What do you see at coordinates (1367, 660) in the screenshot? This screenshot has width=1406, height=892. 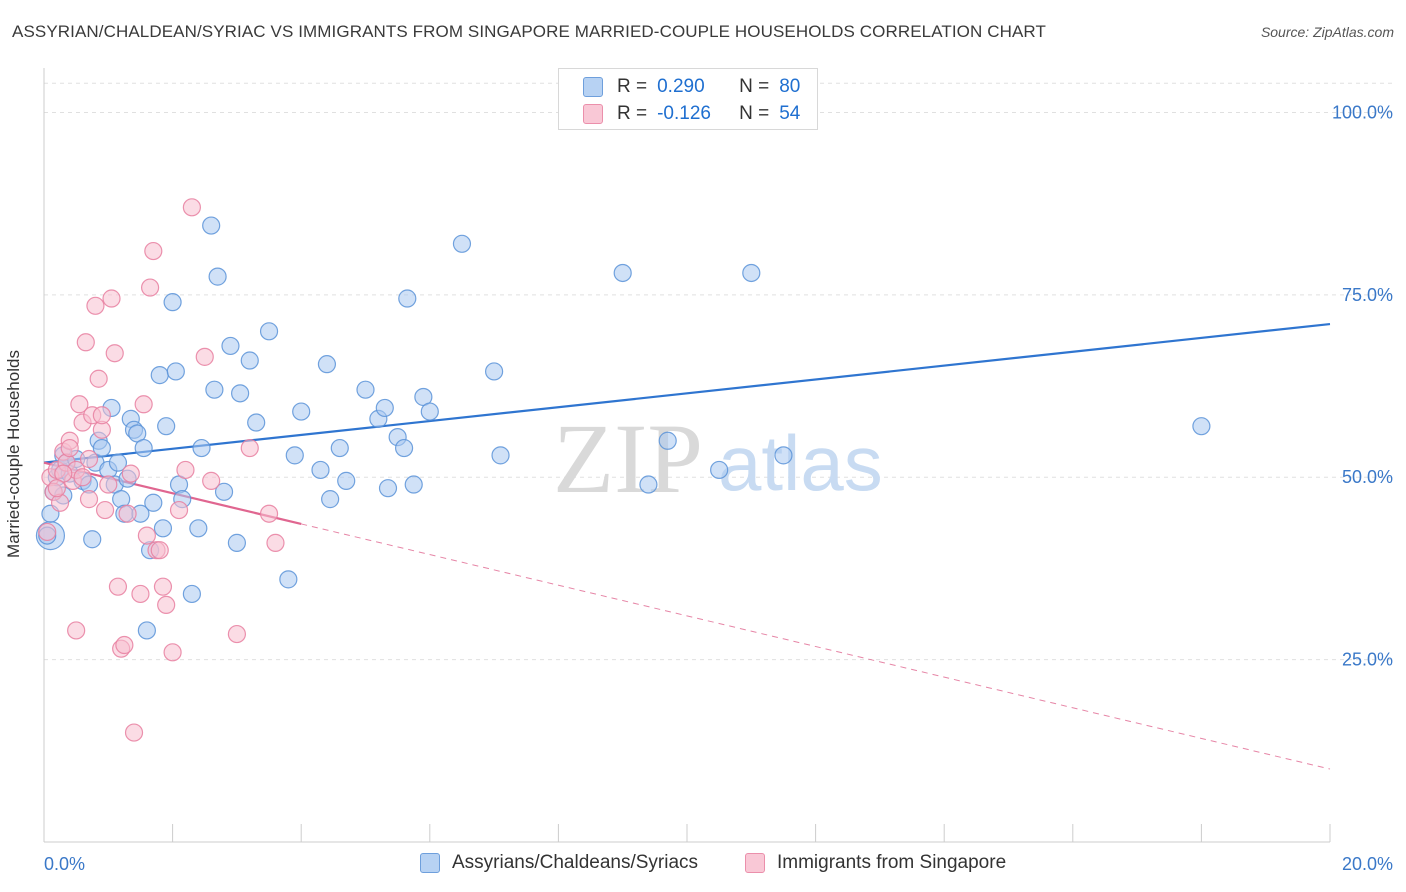 I see `y-tick-label: 25.0%` at bounding box center [1367, 660].